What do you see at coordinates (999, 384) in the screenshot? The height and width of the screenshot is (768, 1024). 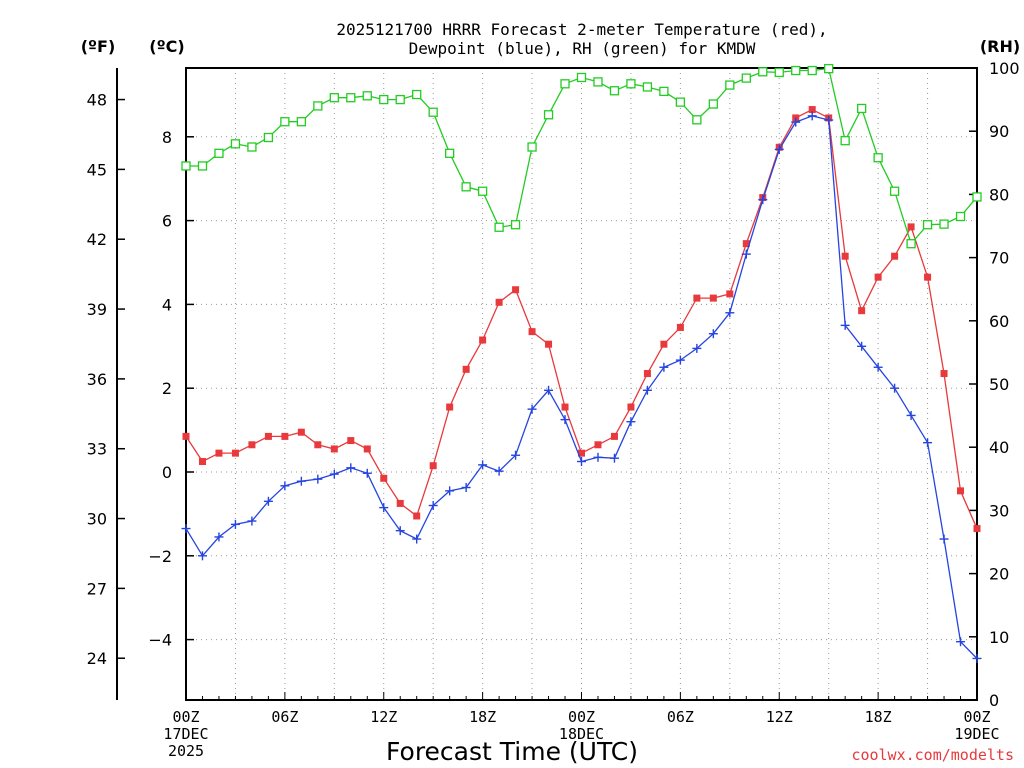 I see `rh-tick-label: 50` at bounding box center [999, 384].